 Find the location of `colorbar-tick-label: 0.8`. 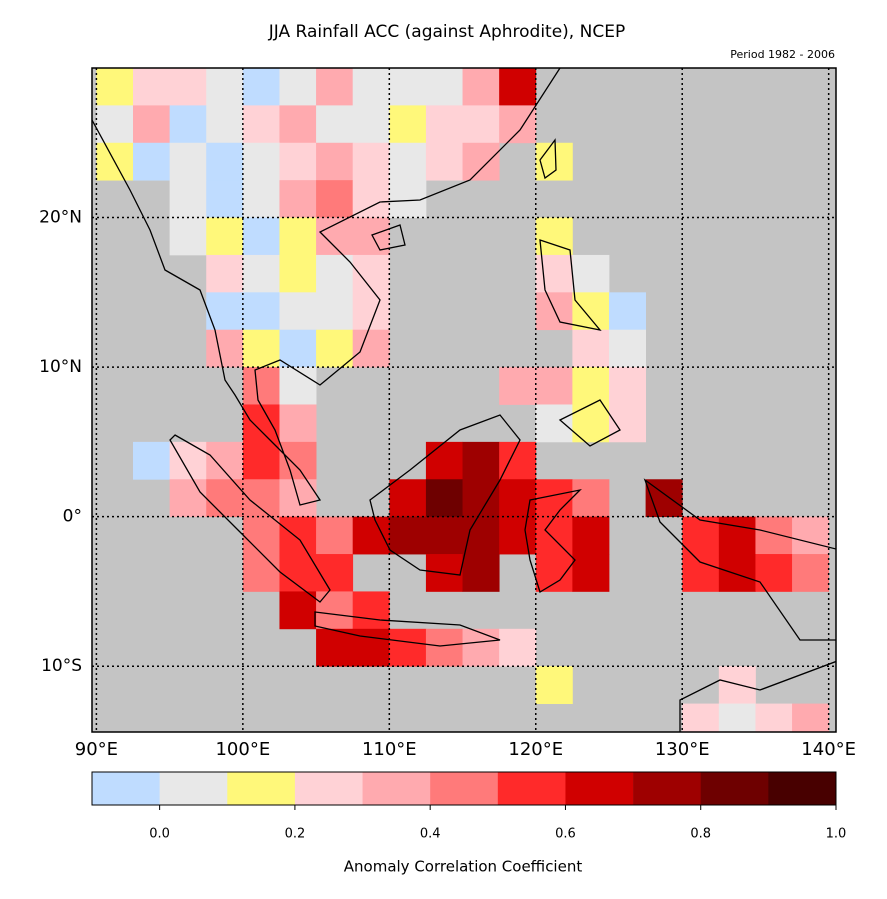

colorbar-tick-label: 0.8 is located at coordinates (700, 834).